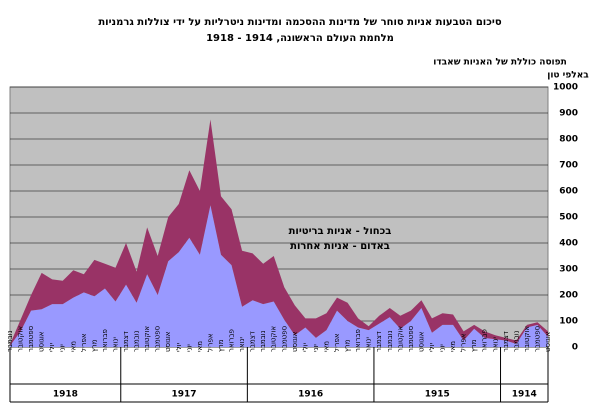  I want to click on year-label: 1915, so click(437, 395).